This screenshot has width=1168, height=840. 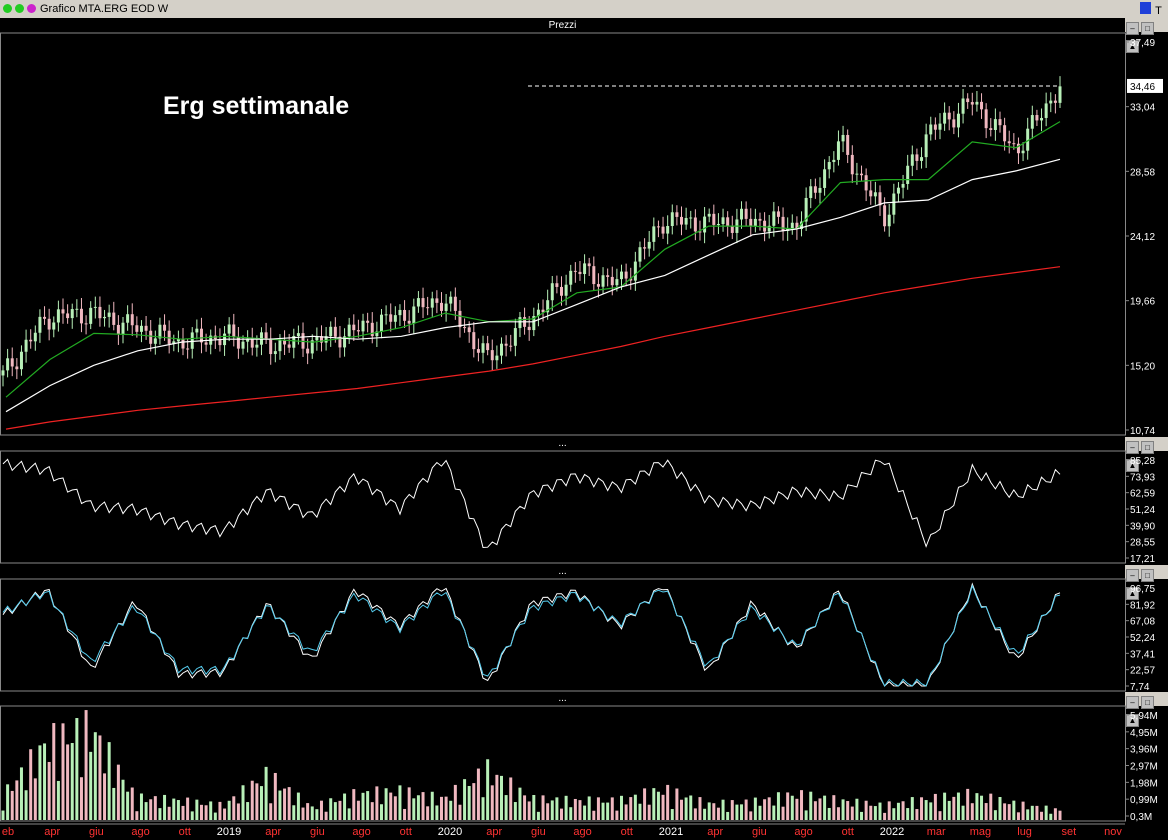 I want to click on stoch-panel-controls: – □▲, so click(x=1146, y=582).